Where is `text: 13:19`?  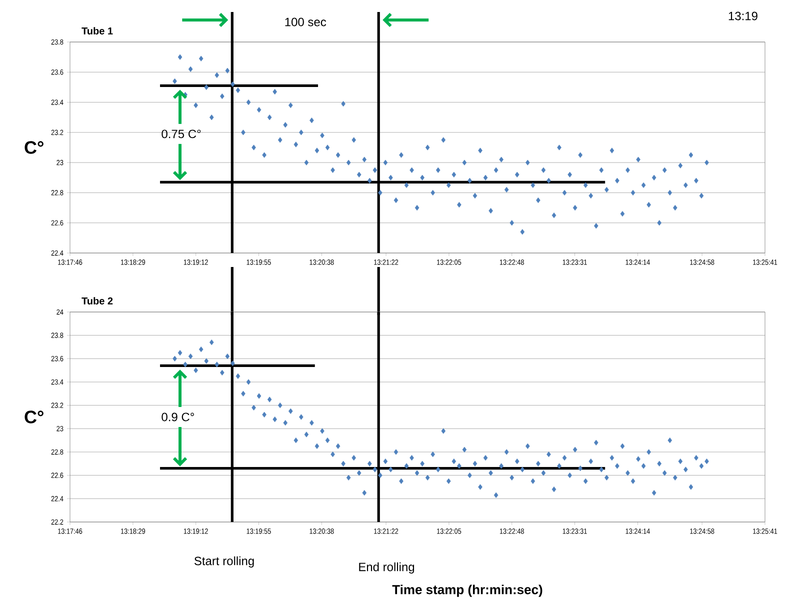 text: 13:19 is located at coordinates (743, 16).